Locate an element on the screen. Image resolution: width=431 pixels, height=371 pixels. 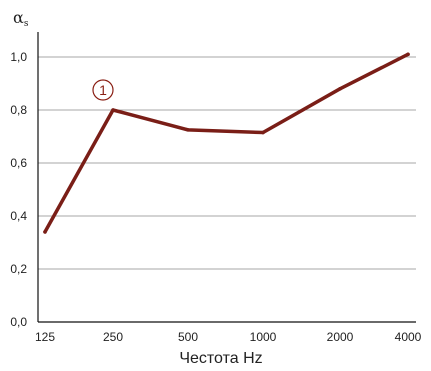
y-tick-label: 0,6 is located at coordinates (18, 163).